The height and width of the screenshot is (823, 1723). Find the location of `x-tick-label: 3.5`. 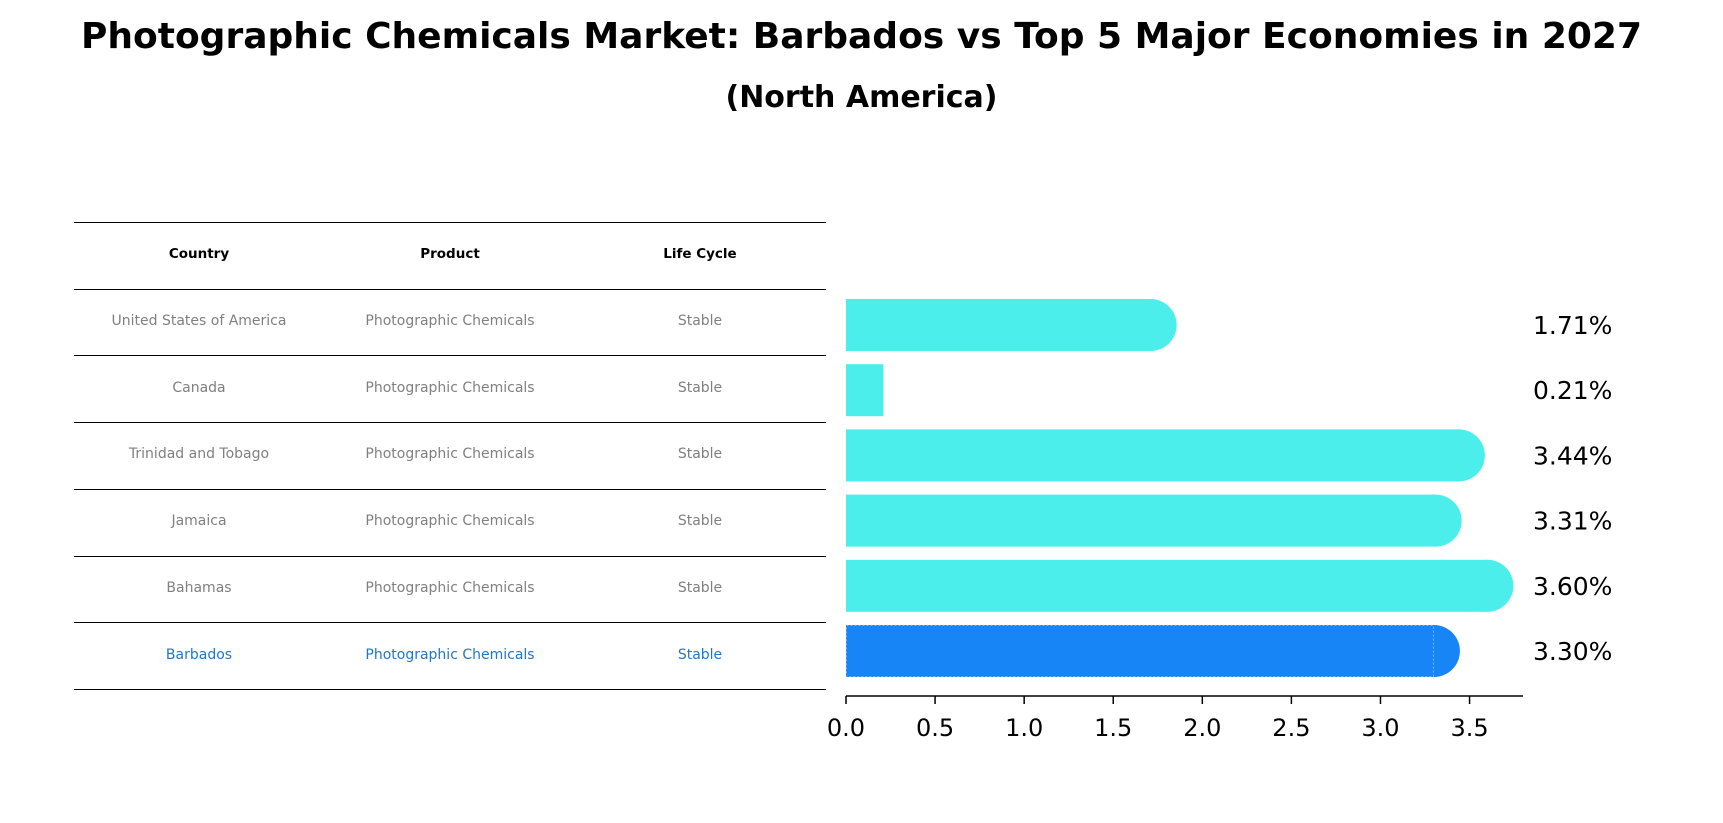

x-tick-label: 3.5 is located at coordinates (1469, 728).